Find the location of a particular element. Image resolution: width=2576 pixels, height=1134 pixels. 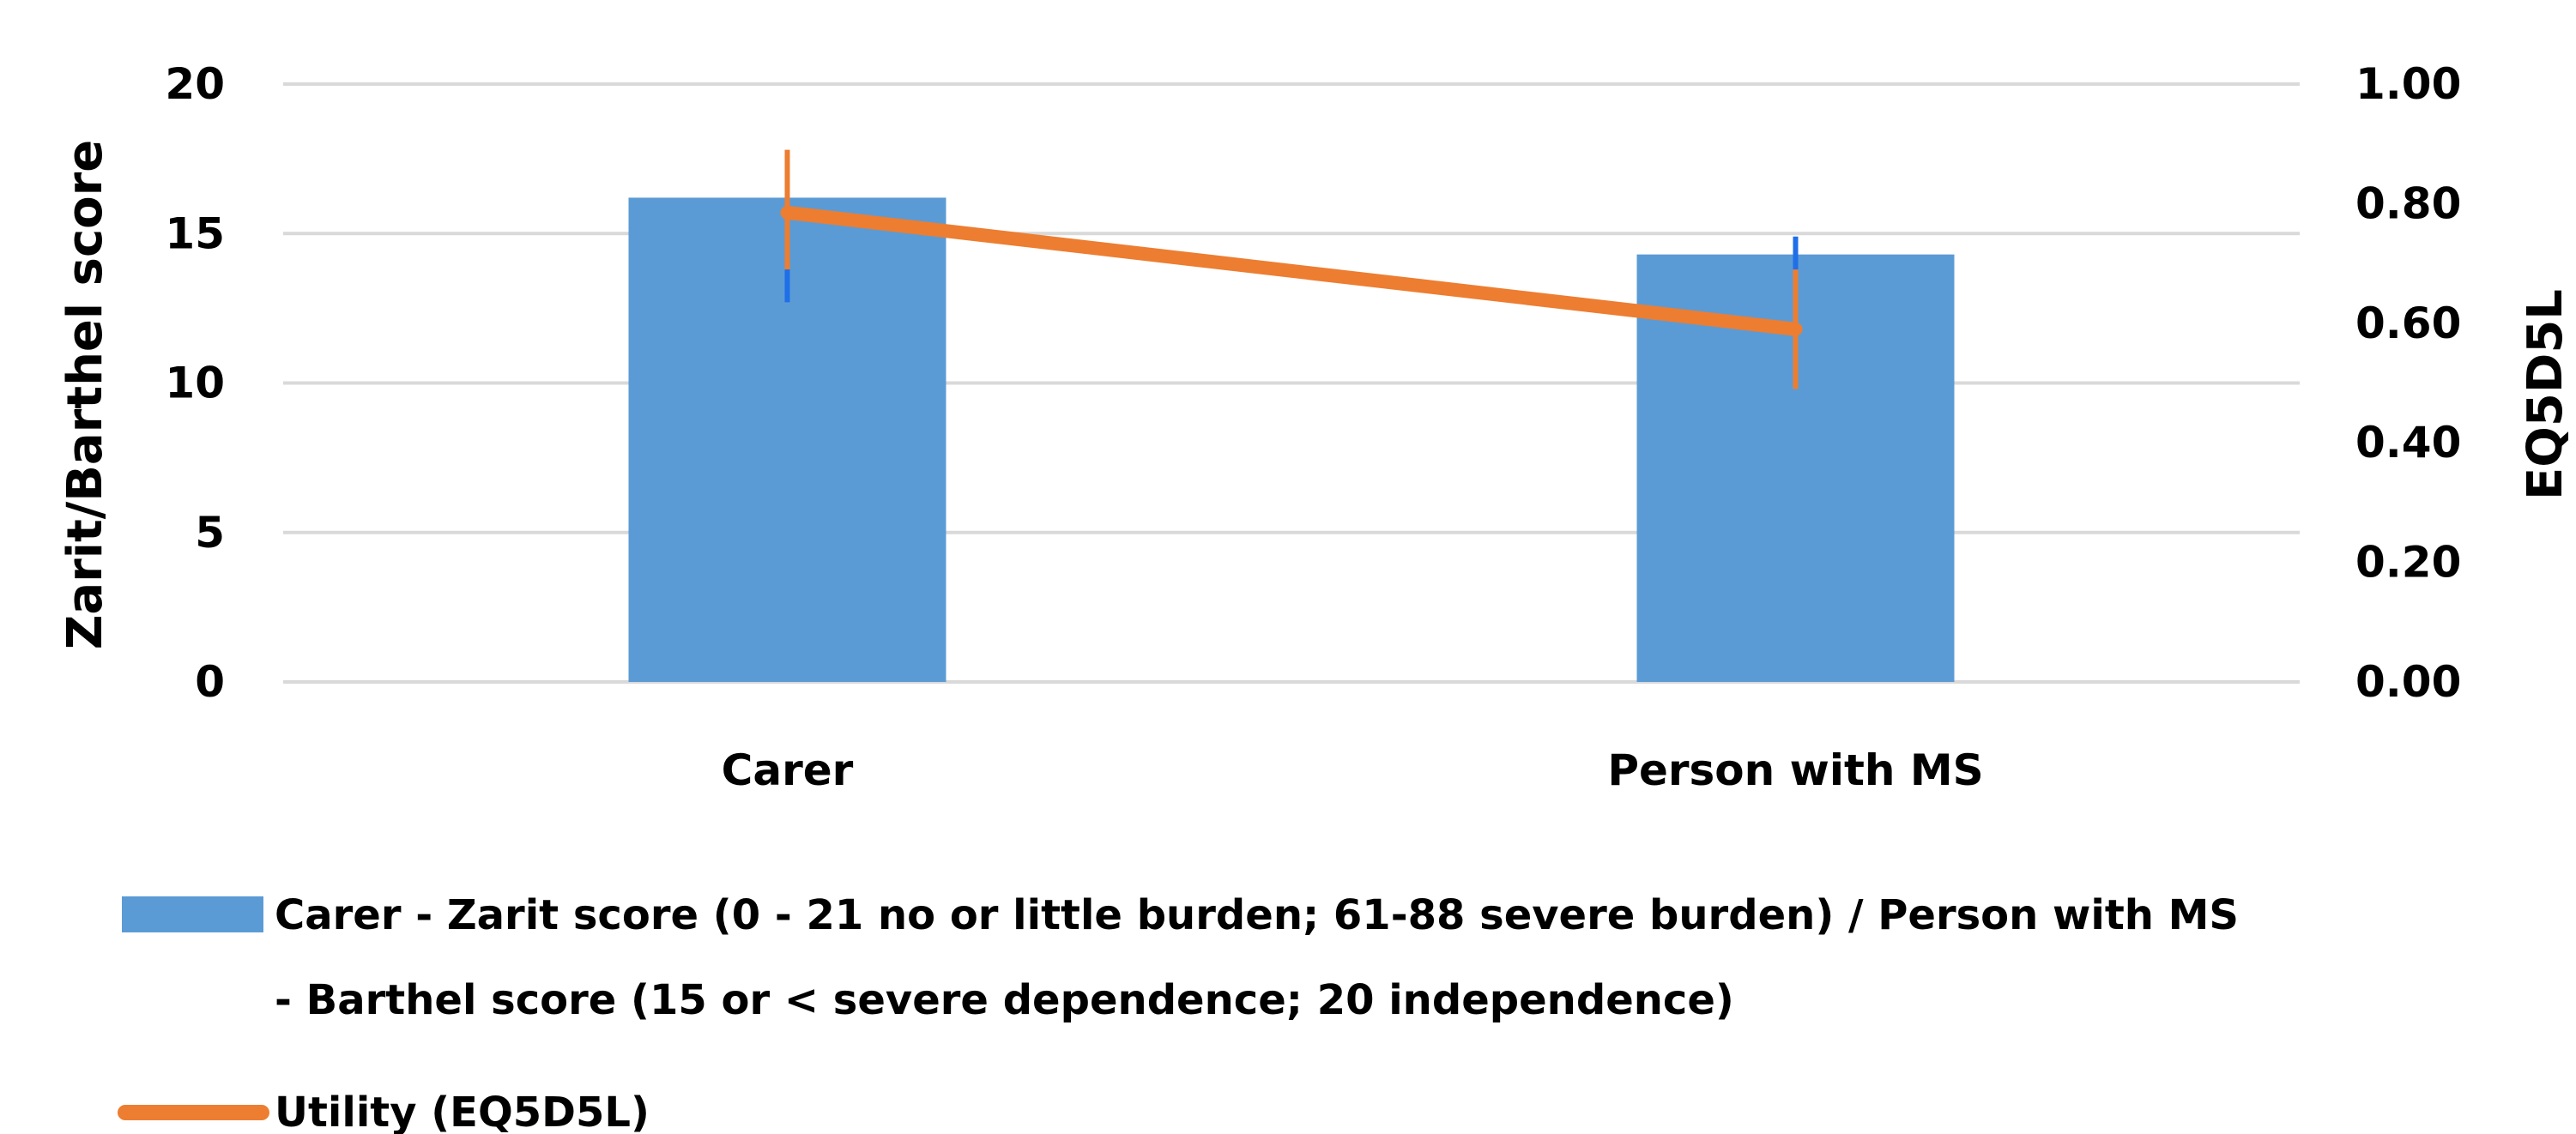

left-tick-label: 20 is located at coordinates (195, 84).